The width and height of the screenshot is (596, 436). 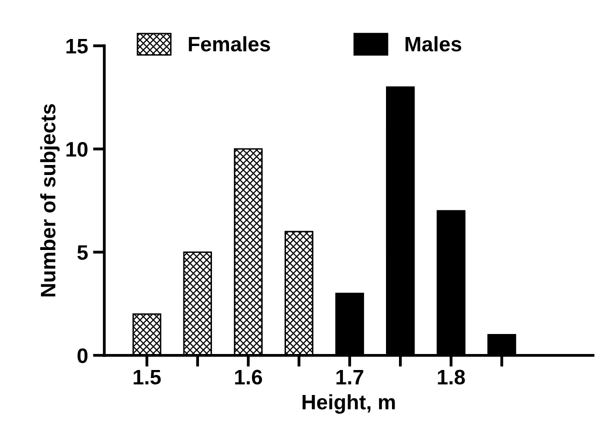 I want to click on y-tick-label: 10, so click(x=77, y=149).